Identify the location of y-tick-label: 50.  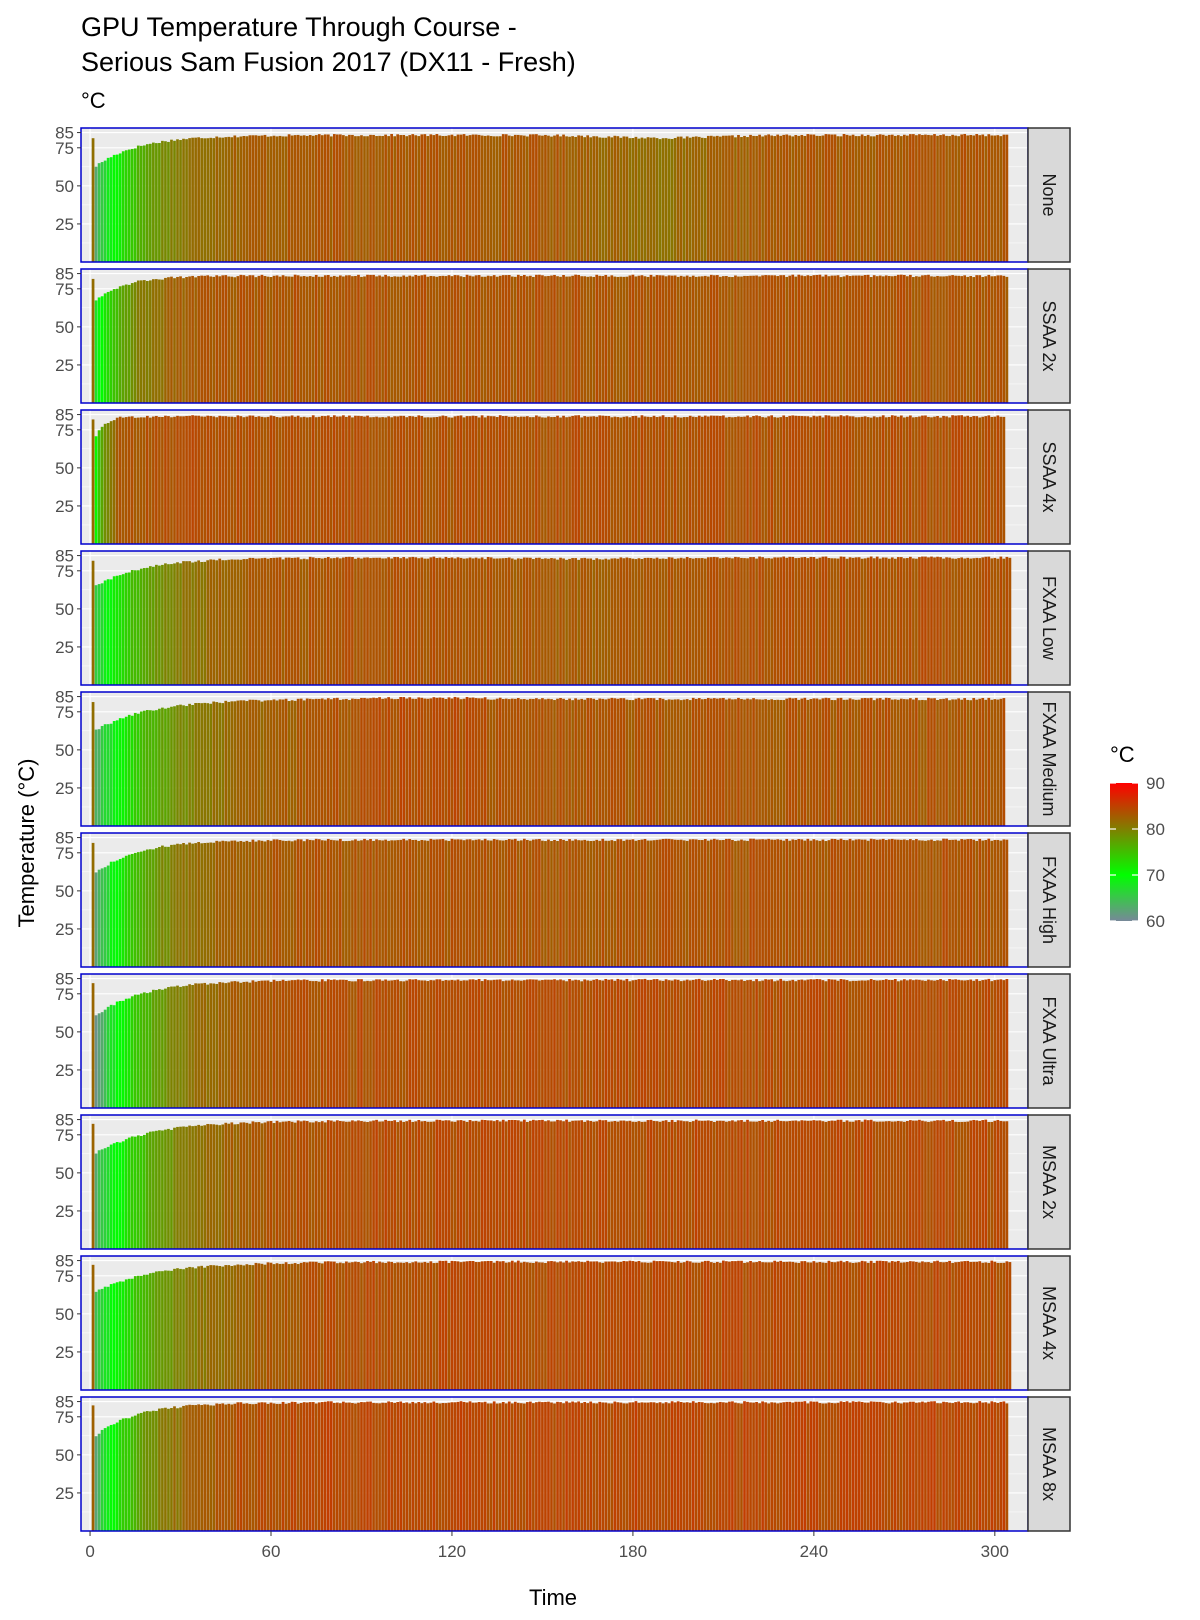
(64, 1455).